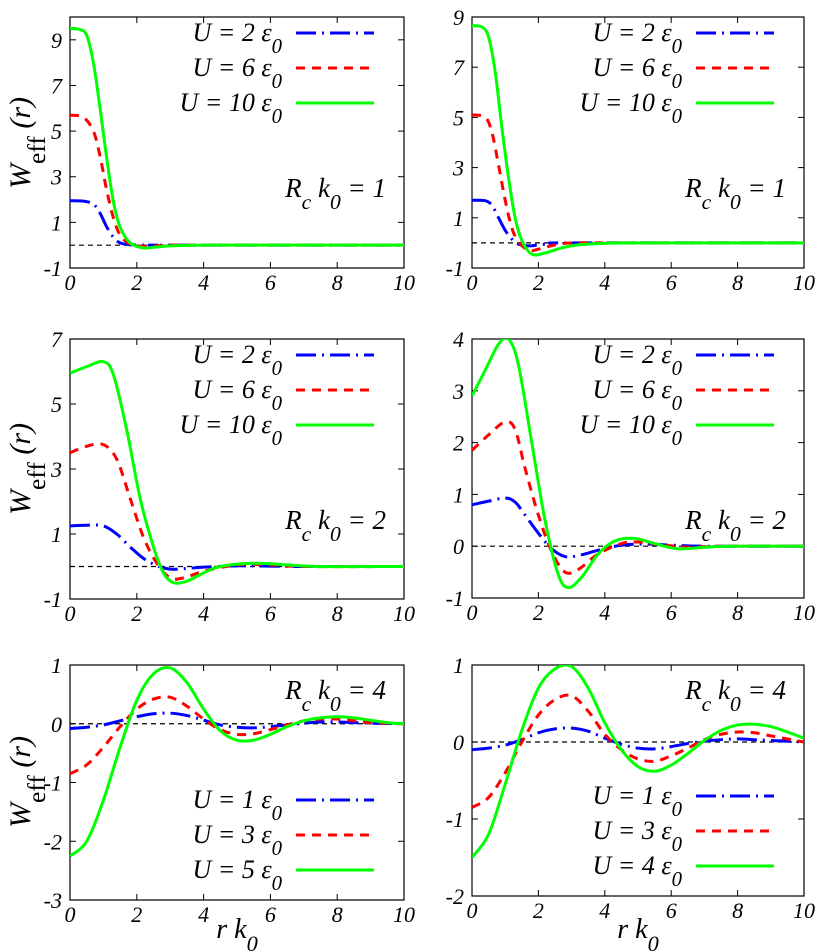  What do you see at coordinates (238, 875) in the screenshot?
I see `legend-label: U = 5 ε0` at bounding box center [238, 875].